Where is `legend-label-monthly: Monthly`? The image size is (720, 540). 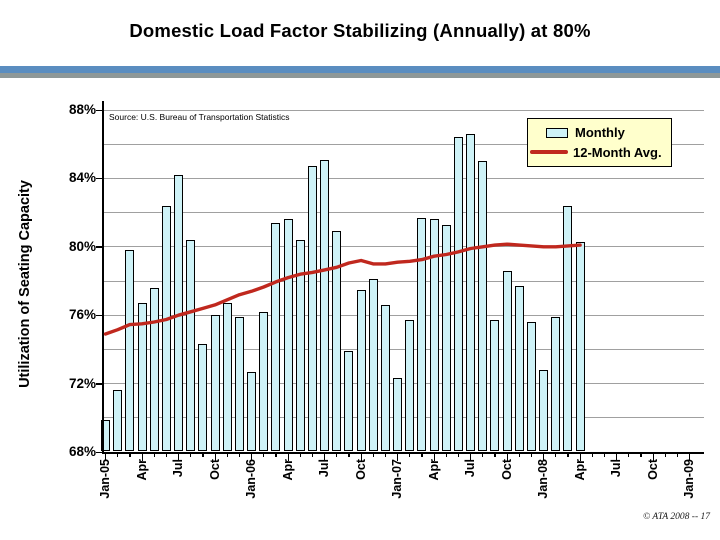 legend-label-monthly: Monthly is located at coordinates (600, 133).